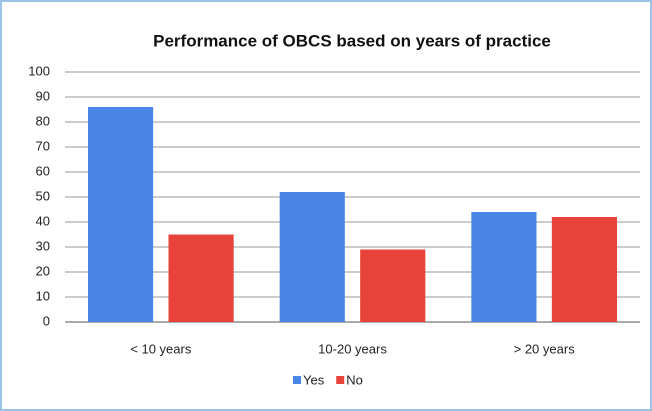 This screenshot has height=411, width=652. I want to click on y-tick-label: 10, so click(43, 295).